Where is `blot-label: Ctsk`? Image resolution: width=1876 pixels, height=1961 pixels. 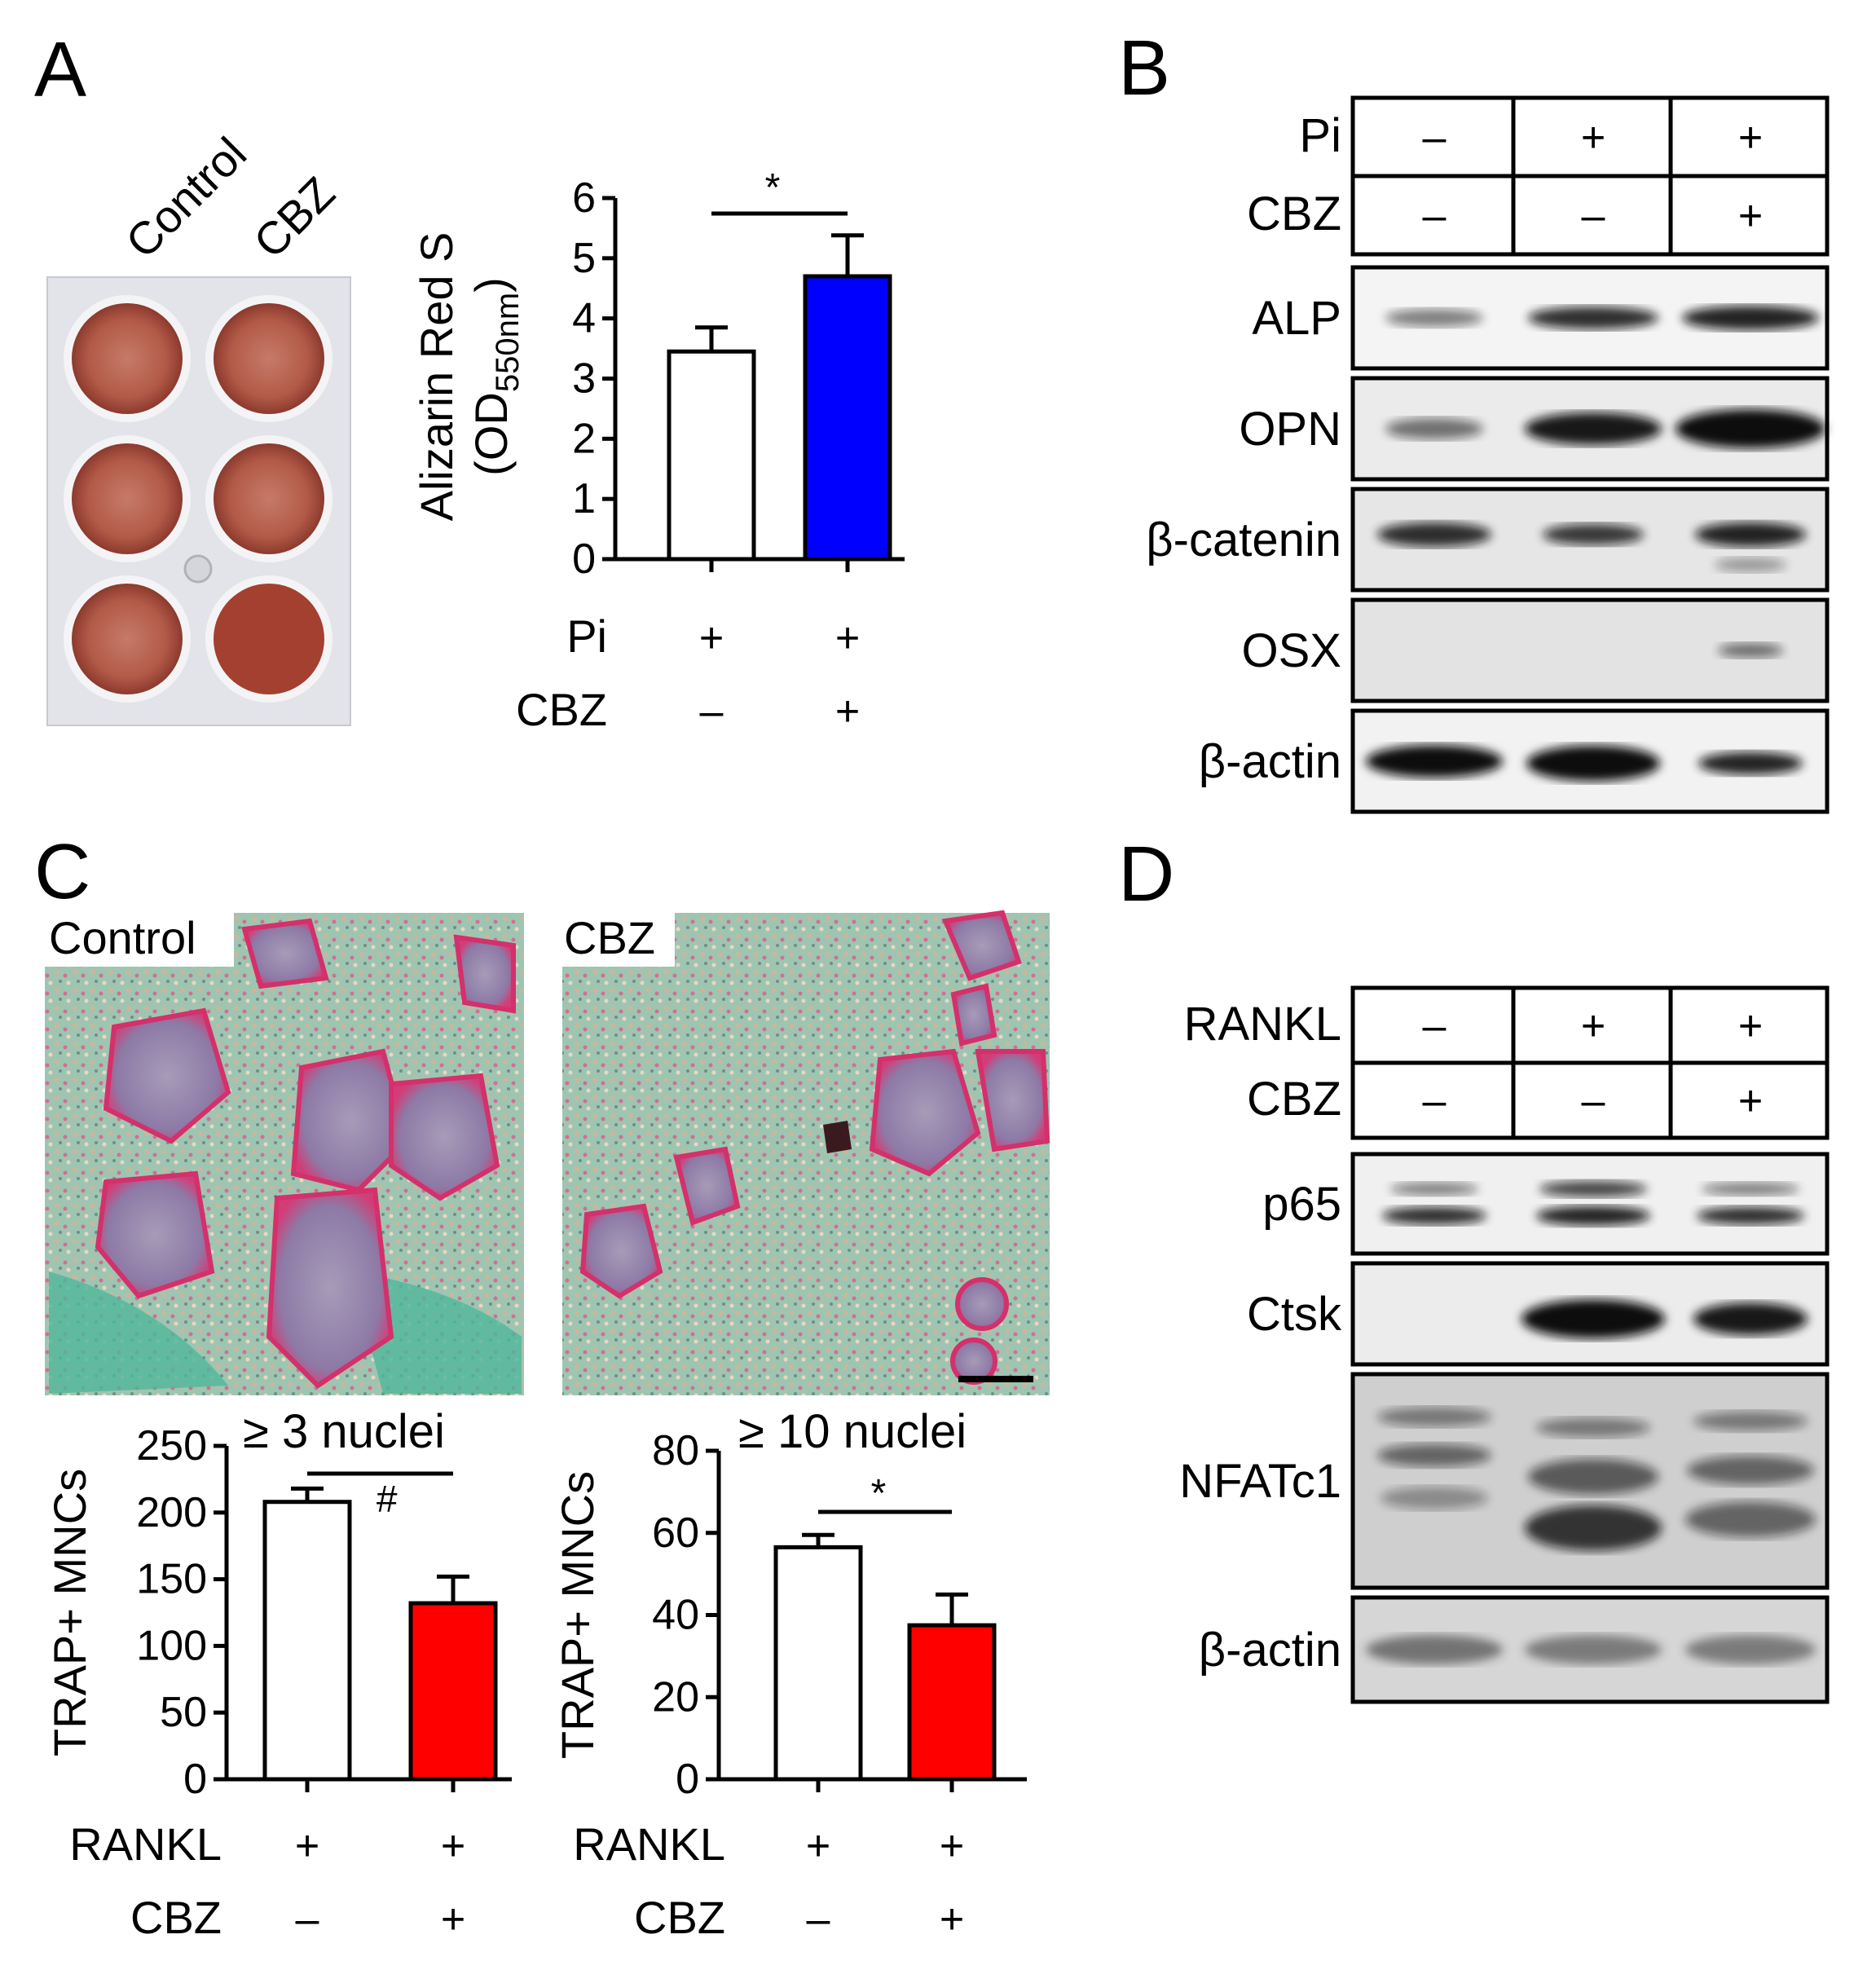 blot-label: Ctsk is located at coordinates (1294, 1315).